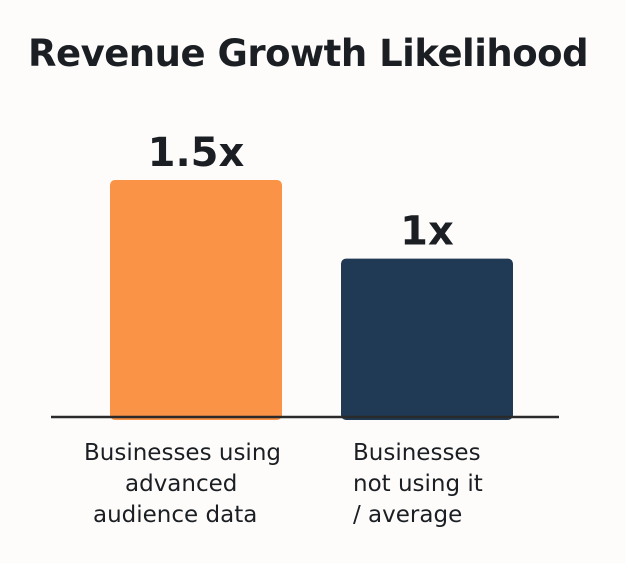  I want to click on value-label-1: 1x, so click(427, 232).